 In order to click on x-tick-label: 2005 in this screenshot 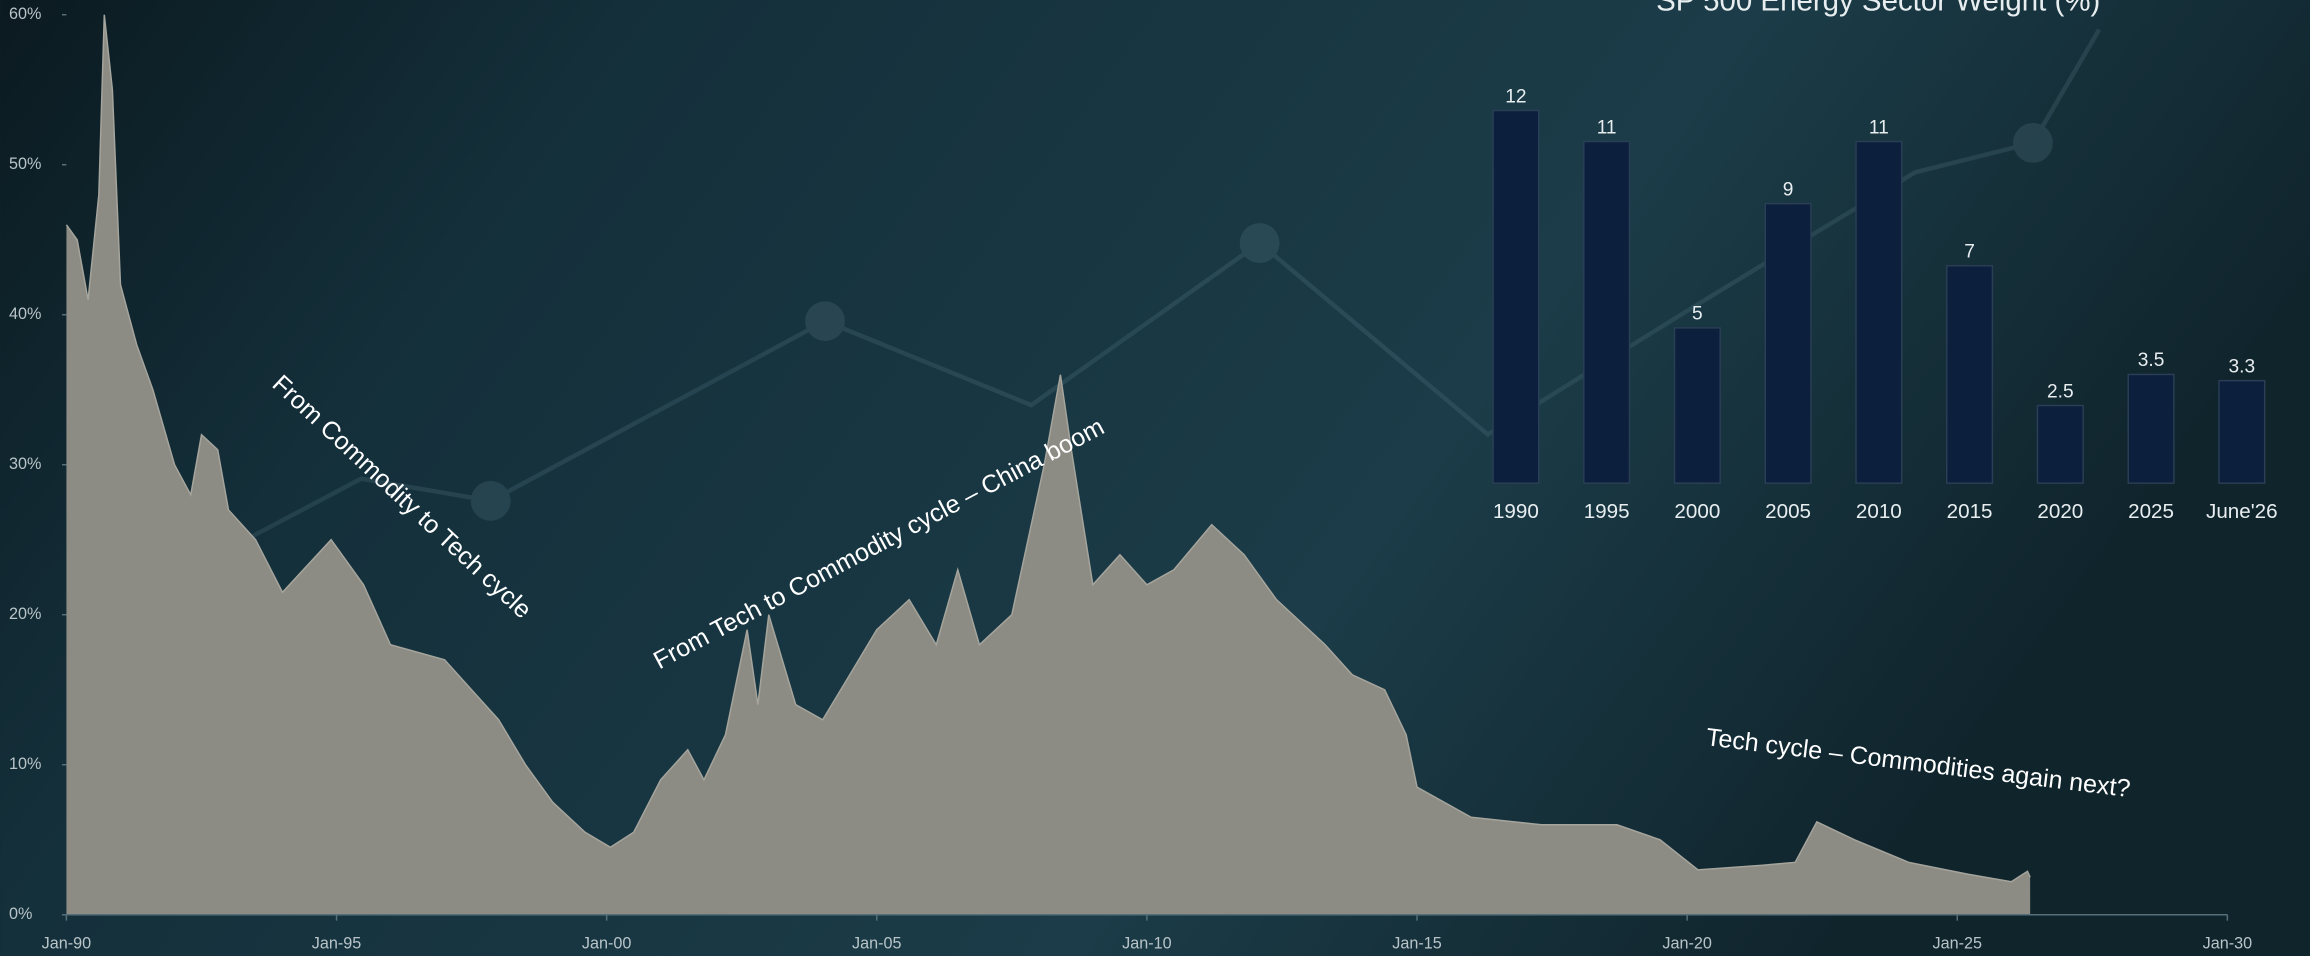, I will do `click(1788, 511)`.